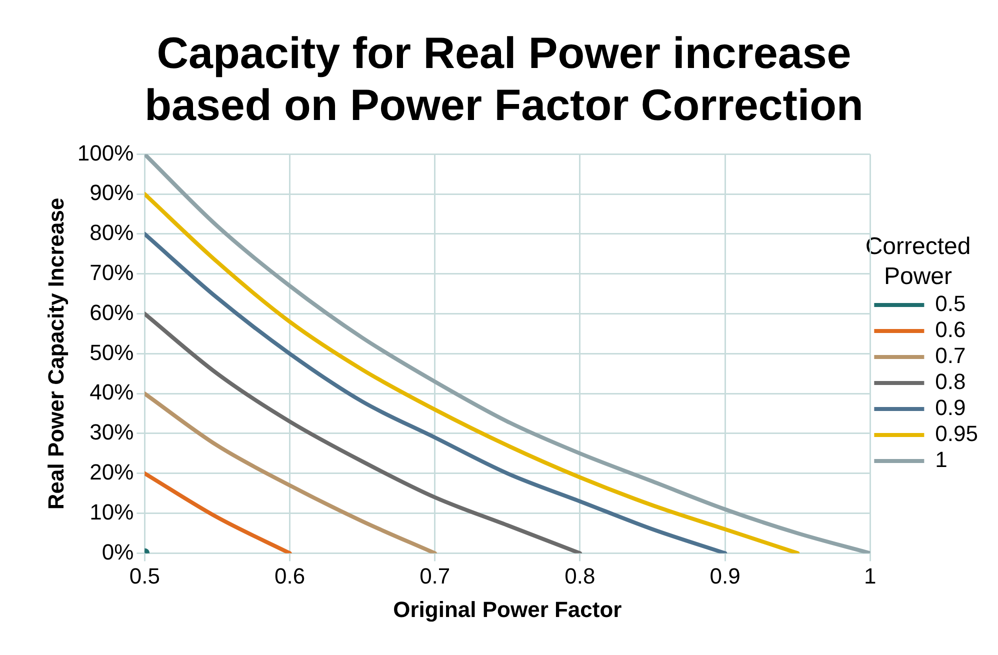  What do you see at coordinates (725, 575) in the screenshot?
I see `x-tick-label: 0.9` at bounding box center [725, 575].